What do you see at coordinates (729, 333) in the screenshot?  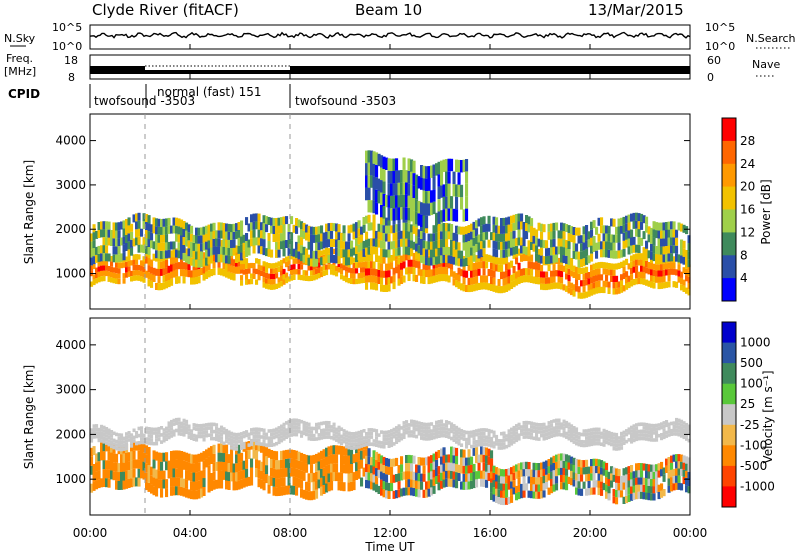 I see `colorbar-swatch` at bounding box center [729, 333].